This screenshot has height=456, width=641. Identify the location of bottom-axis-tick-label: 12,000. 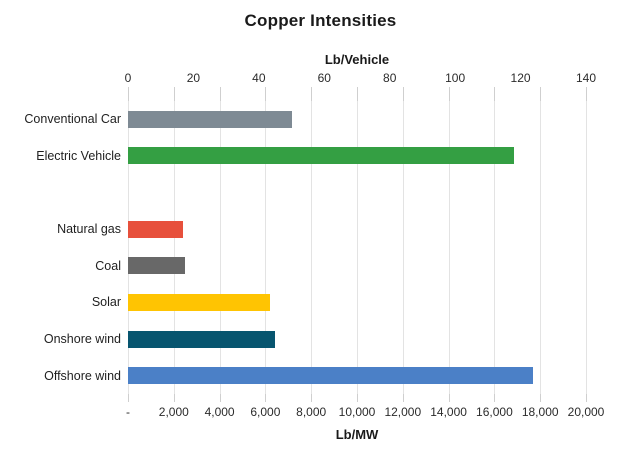
(403, 412).